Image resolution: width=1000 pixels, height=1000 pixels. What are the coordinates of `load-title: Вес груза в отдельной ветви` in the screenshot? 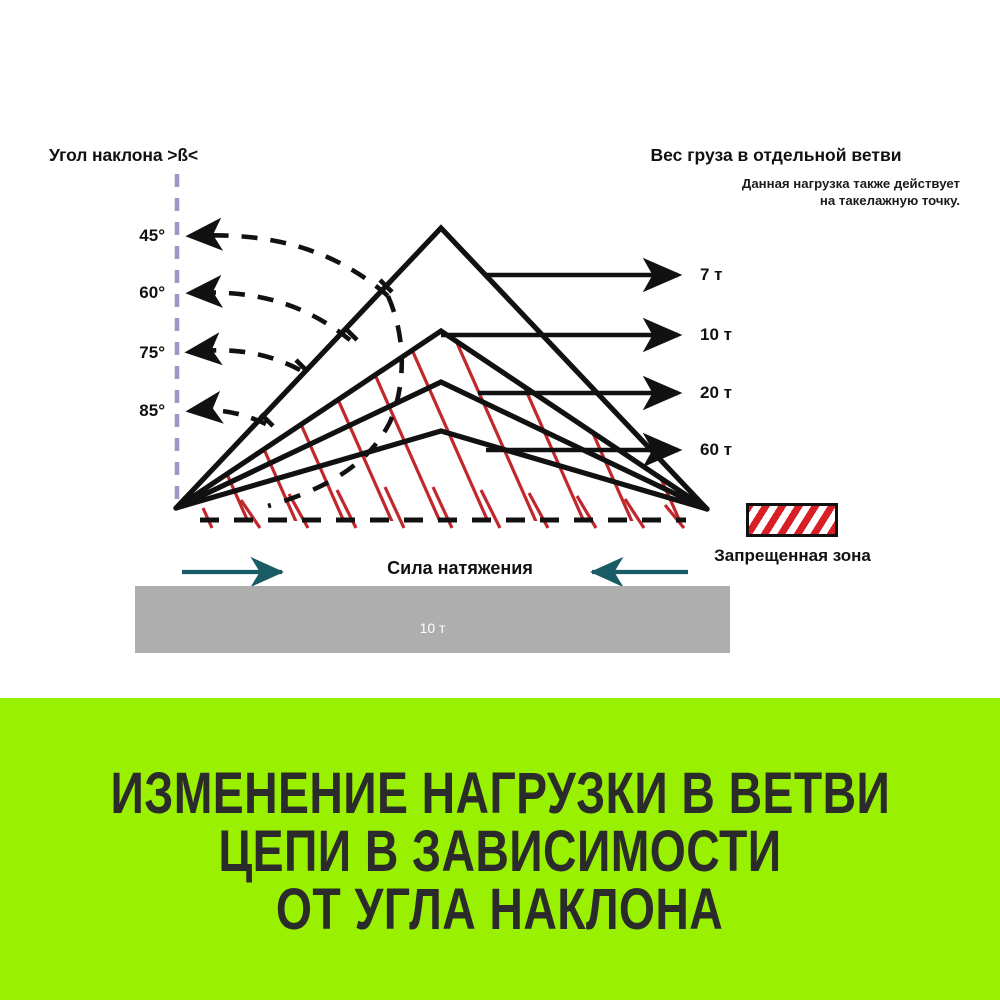 It's located at (776, 155).